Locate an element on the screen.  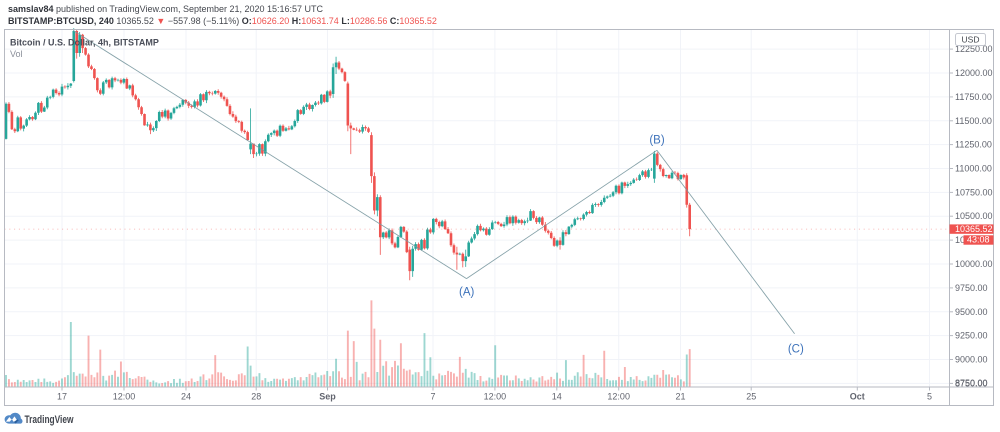
svg-text: 11000.00 is located at coordinates (973, 169).